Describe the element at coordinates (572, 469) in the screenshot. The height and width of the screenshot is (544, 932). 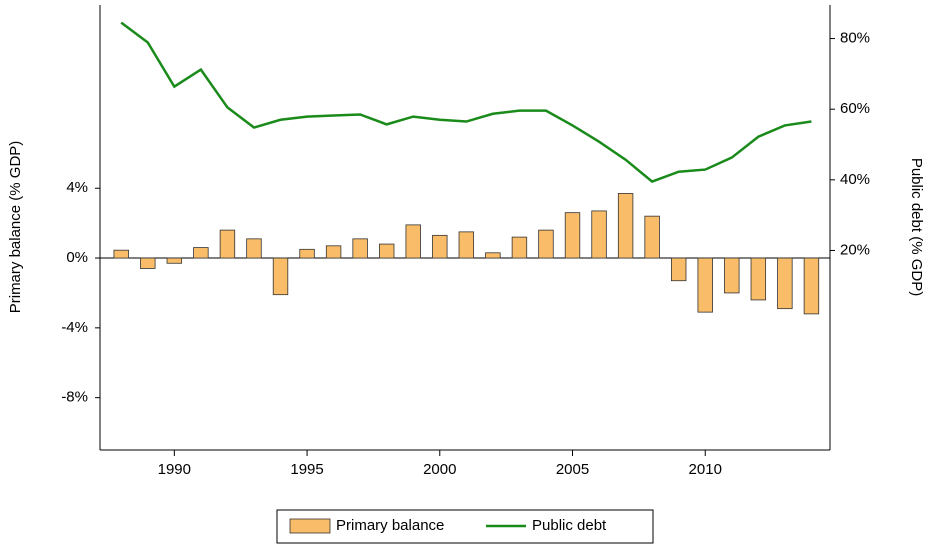
I see `x-tick-label: 2005` at that location.